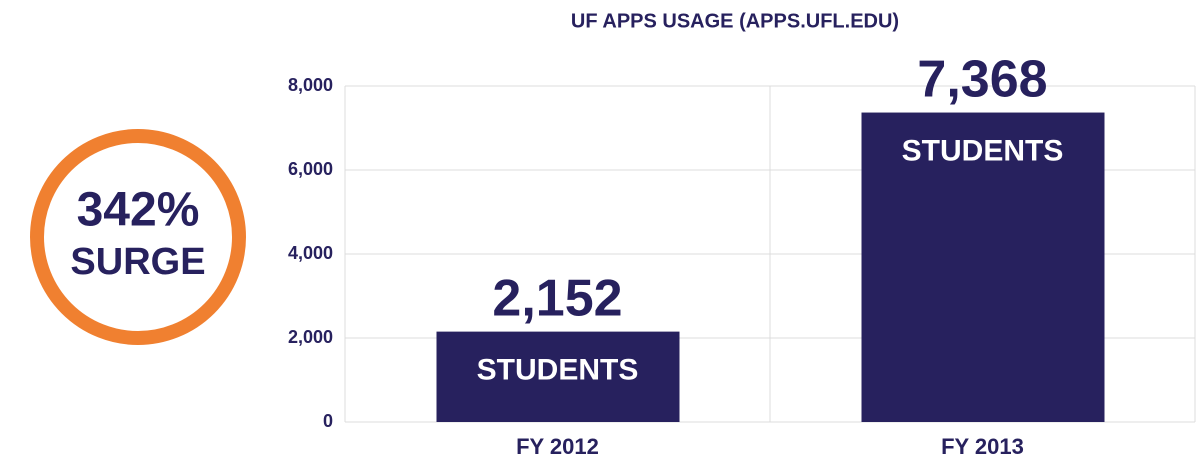 Image resolution: width=1203 pixels, height=465 pixels. What do you see at coordinates (310, 169) in the screenshot?
I see `y-tick-label: 6,000` at bounding box center [310, 169].